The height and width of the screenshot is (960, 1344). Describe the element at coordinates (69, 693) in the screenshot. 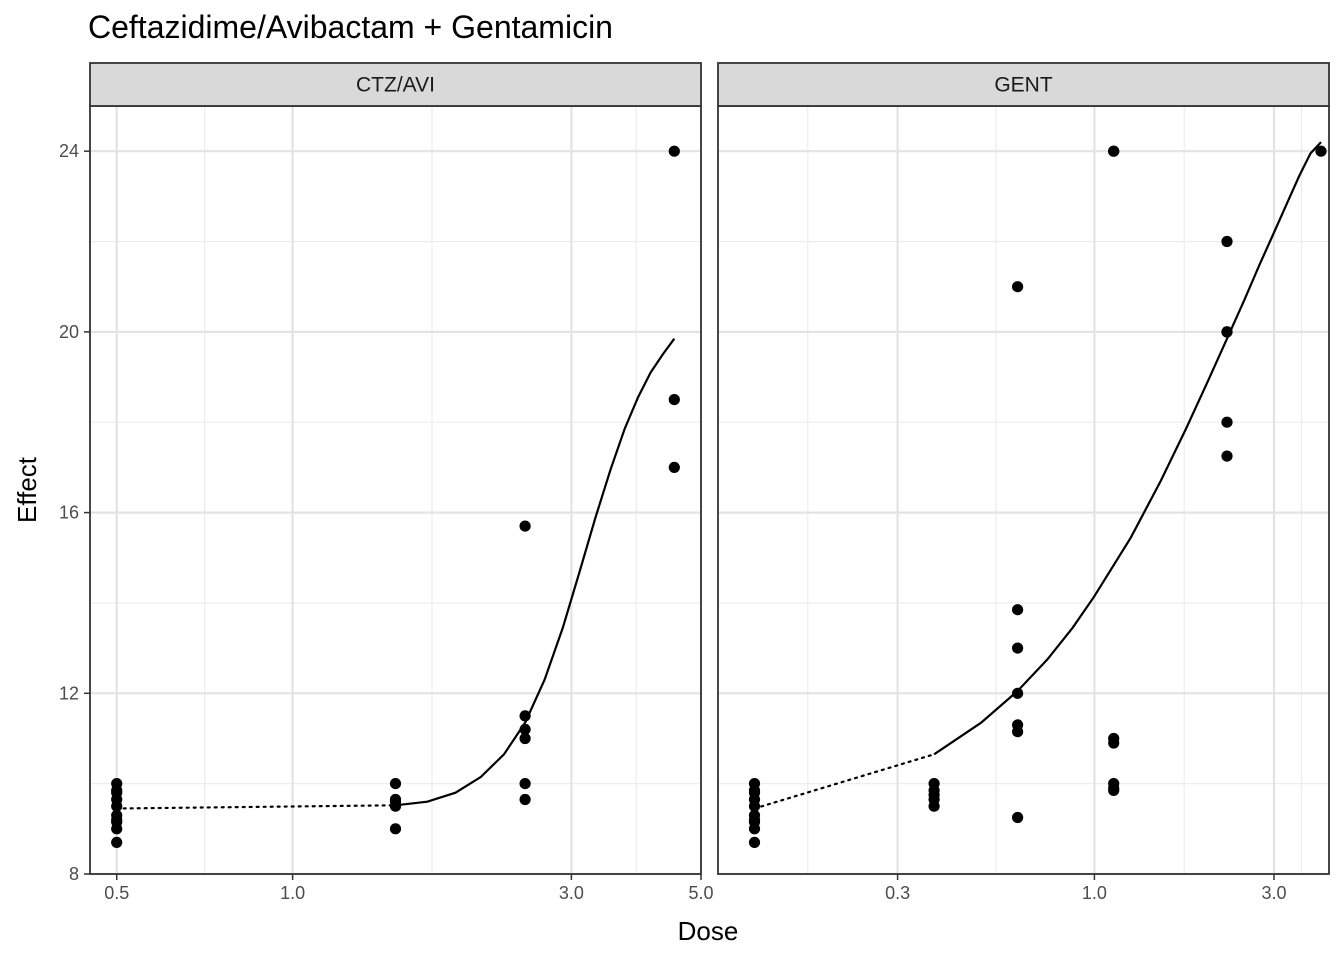

I see `y-tick-label: 12` at that location.